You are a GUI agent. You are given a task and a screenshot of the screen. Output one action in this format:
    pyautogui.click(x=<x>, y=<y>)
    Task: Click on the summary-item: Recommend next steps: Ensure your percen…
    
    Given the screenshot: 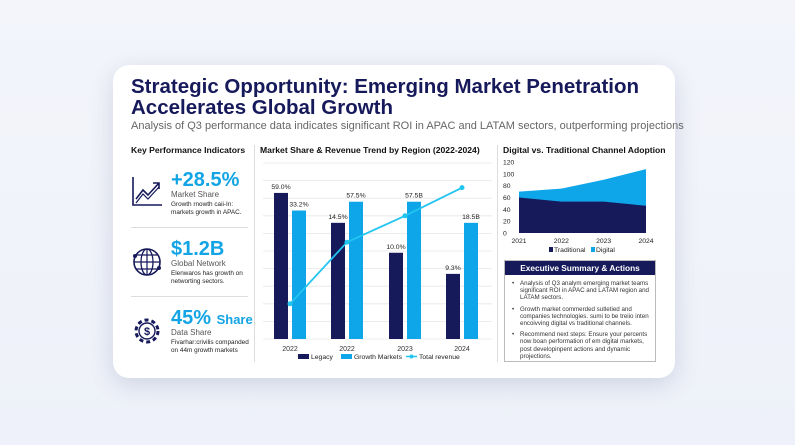 What is the action you would take?
    pyautogui.click(x=580, y=345)
    